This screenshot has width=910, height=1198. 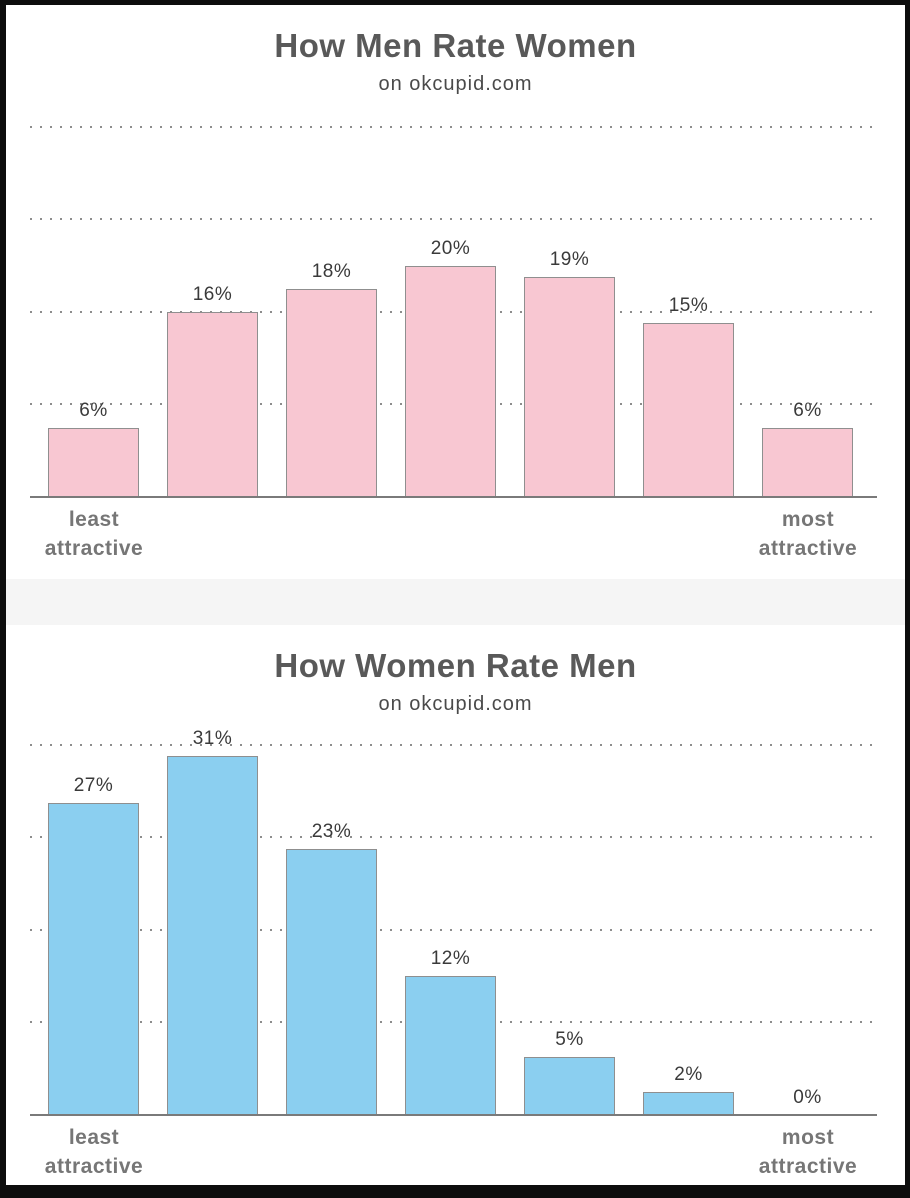 I want to click on bar-value-label: 23%, so click(x=331, y=831).